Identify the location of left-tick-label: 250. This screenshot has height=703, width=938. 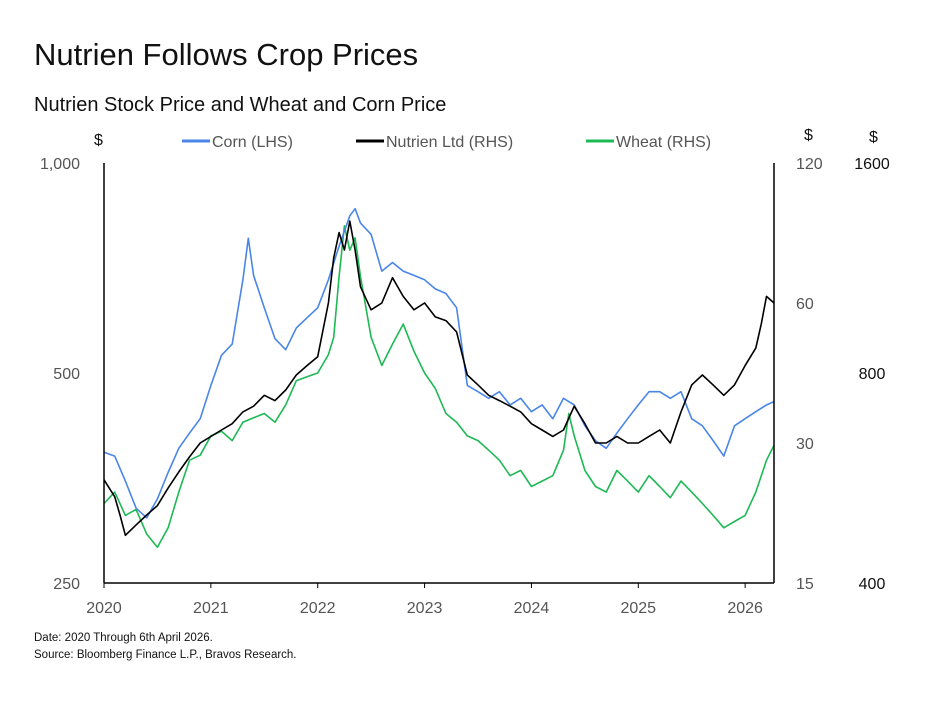
(66, 584).